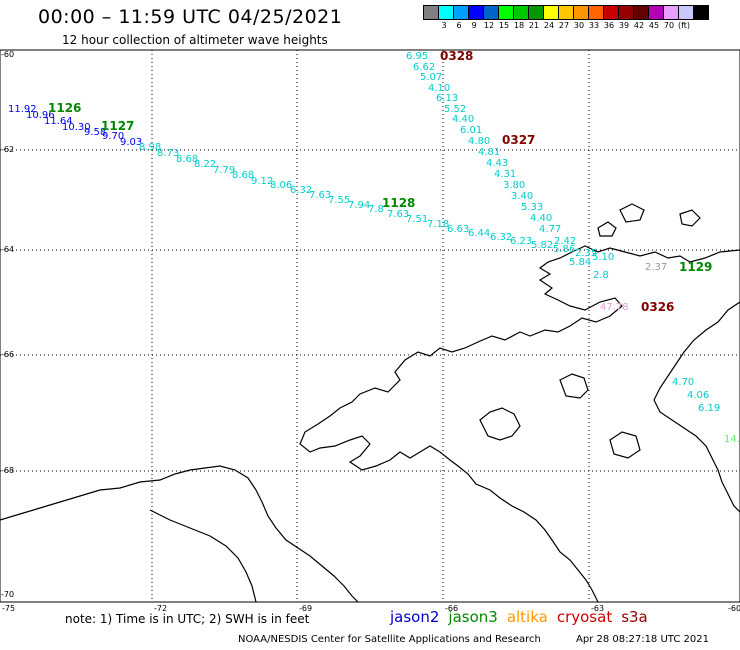 The image size is (740, 650). I want to click on wave-height-value: 7.94, so click(359, 205).